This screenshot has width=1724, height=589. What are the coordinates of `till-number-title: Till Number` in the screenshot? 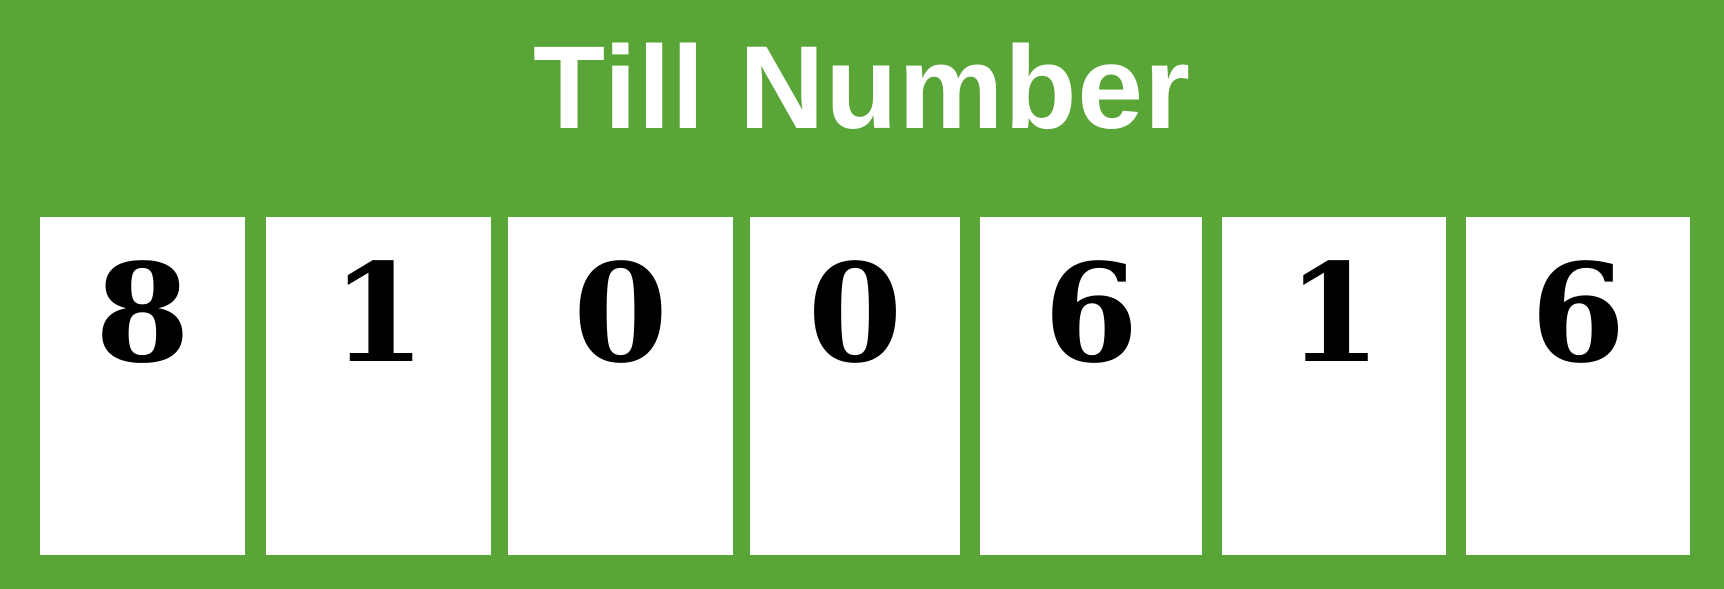 It's located at (862, 88).